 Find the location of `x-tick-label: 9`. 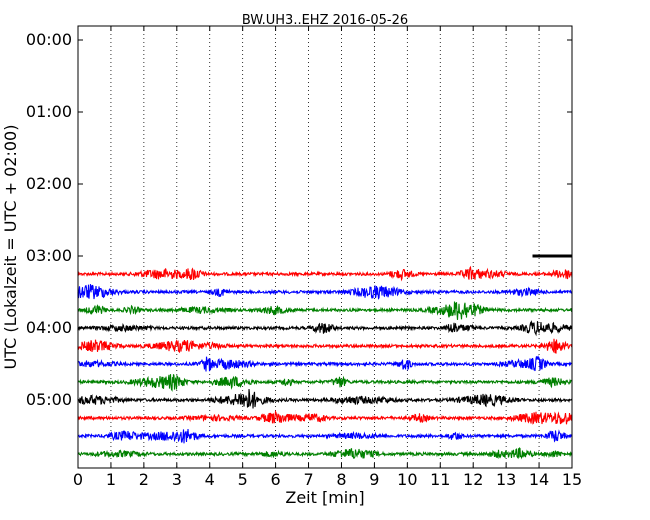

x-tick-label: 9 is located at coordinates (374, 479).